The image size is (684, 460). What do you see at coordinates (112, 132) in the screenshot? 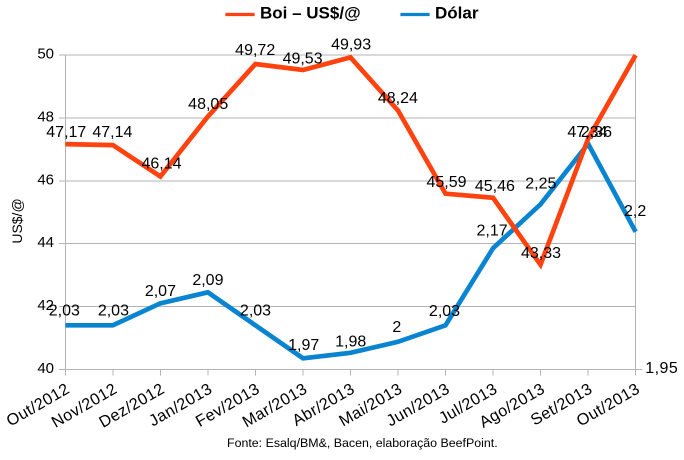
I see `svg-text: 47,14` at bounding box center [112, 132].